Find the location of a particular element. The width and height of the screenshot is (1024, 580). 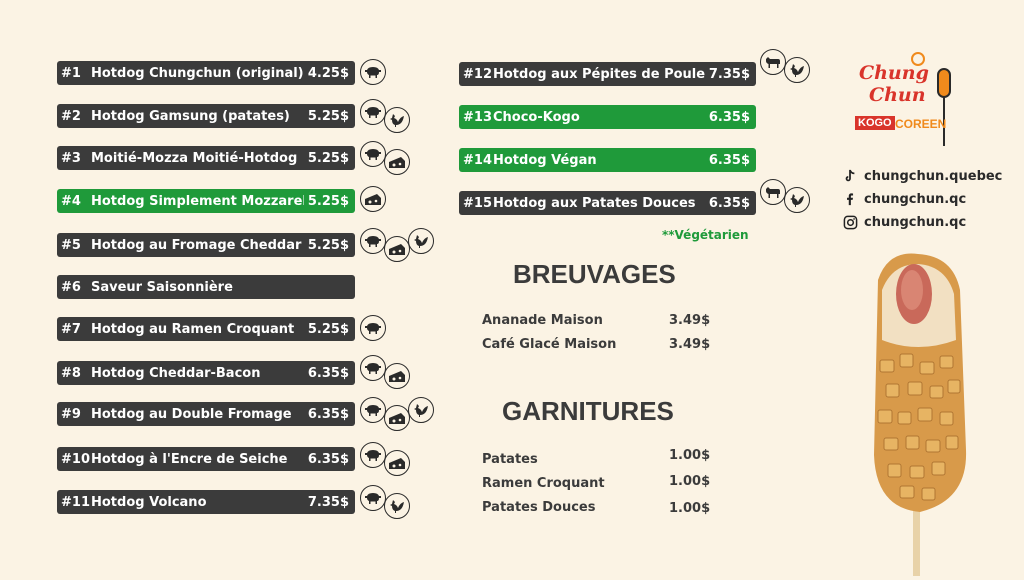

item-number: #6 is located at coordinates (71, 287).